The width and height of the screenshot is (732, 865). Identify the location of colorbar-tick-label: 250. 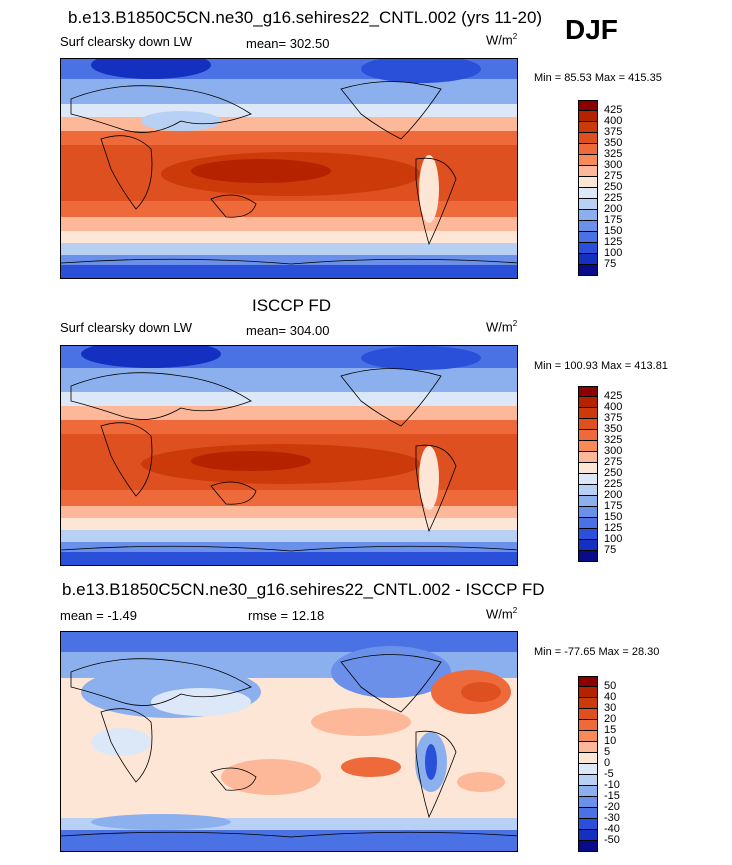
(613, 473).